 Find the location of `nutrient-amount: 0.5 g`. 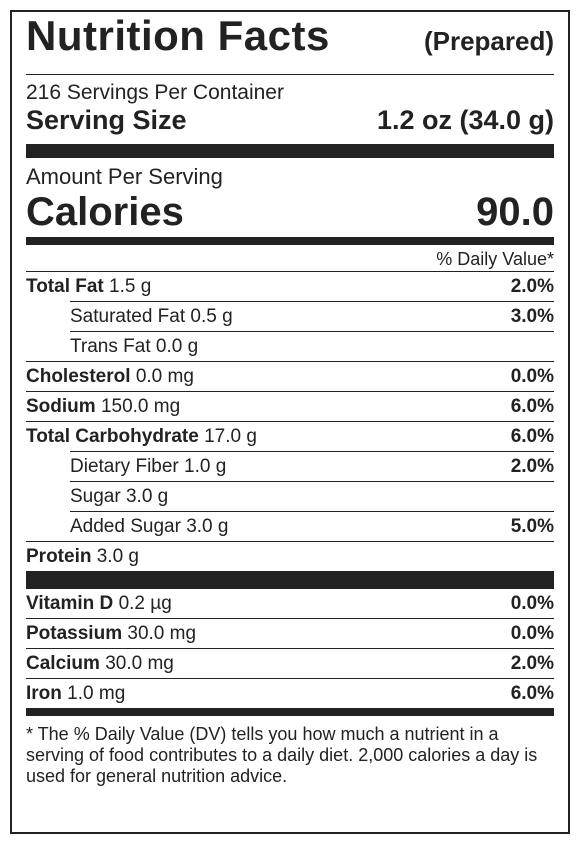

nutrient-amount: 0.5 g is located at coordinates (211, 316).